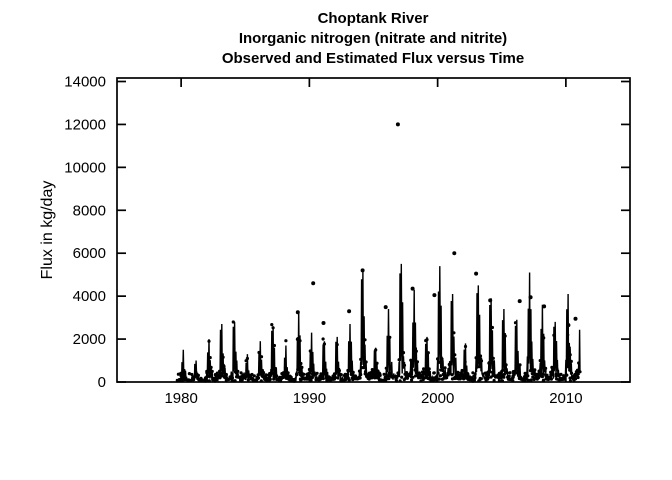 Image resolution: width=672 pixels, height=480 pixels. Describe the element at coordinates (85, 233) in the screenshot. I see `y-tick-labels: 0 2000 4000 6000 8000 10000 12000 14000` at that location.